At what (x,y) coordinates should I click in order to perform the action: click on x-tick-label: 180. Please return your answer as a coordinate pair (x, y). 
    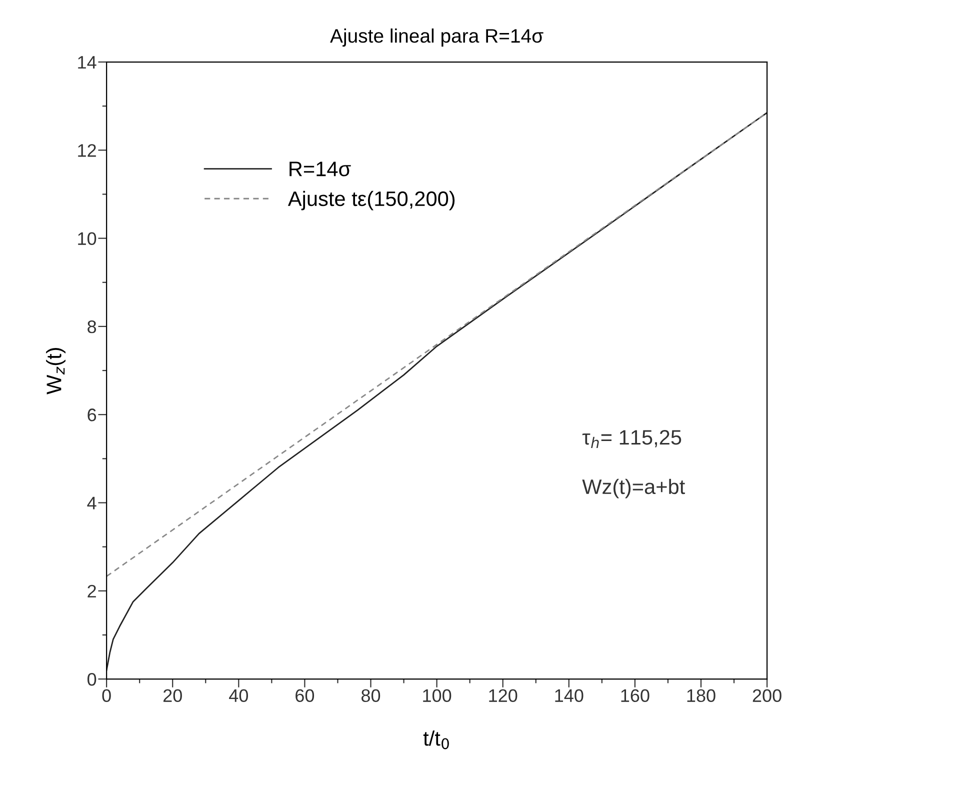
    Looking at the image, I should click on (701, 695).